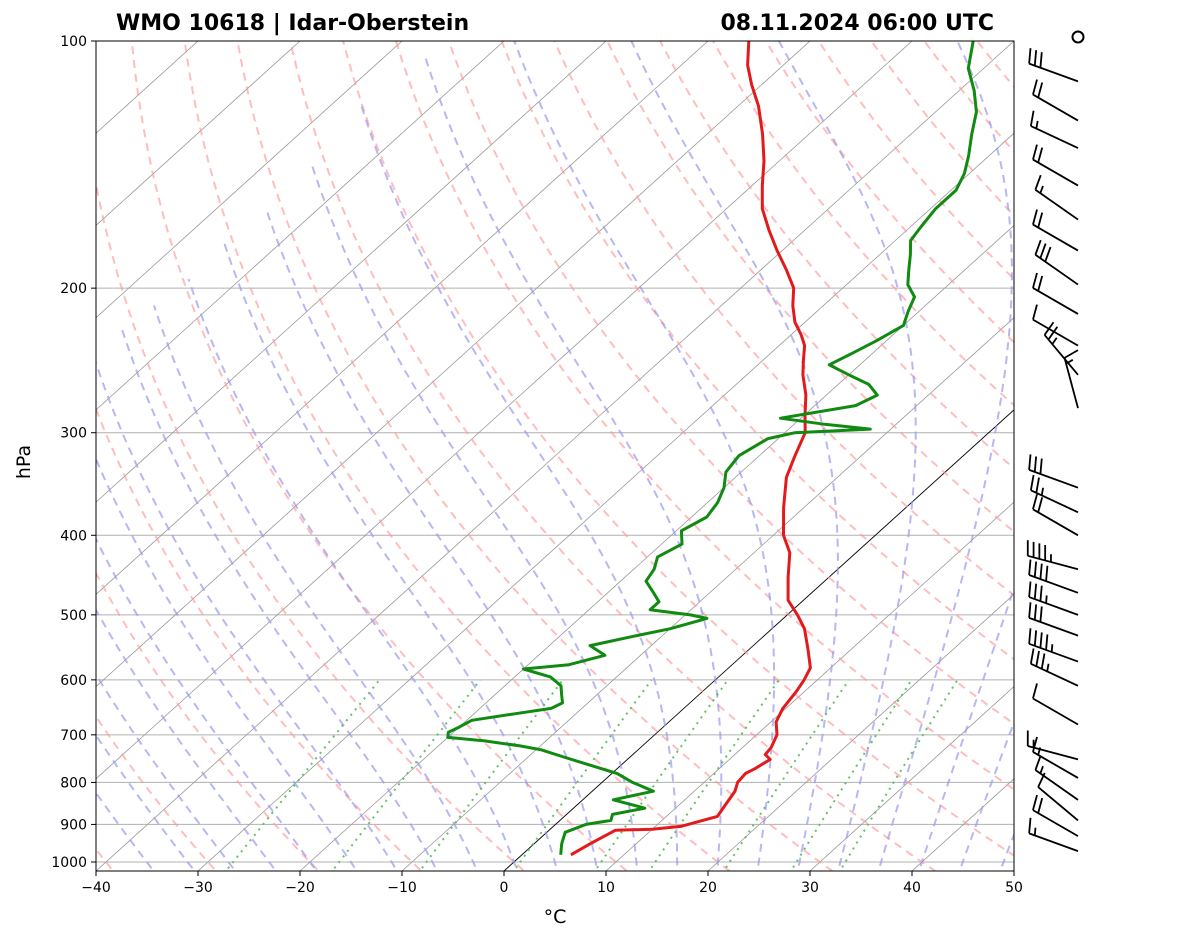  Describe the element at coordinates (73, 289) in the screenshot. I see `y-tick-label: 200` at that location.